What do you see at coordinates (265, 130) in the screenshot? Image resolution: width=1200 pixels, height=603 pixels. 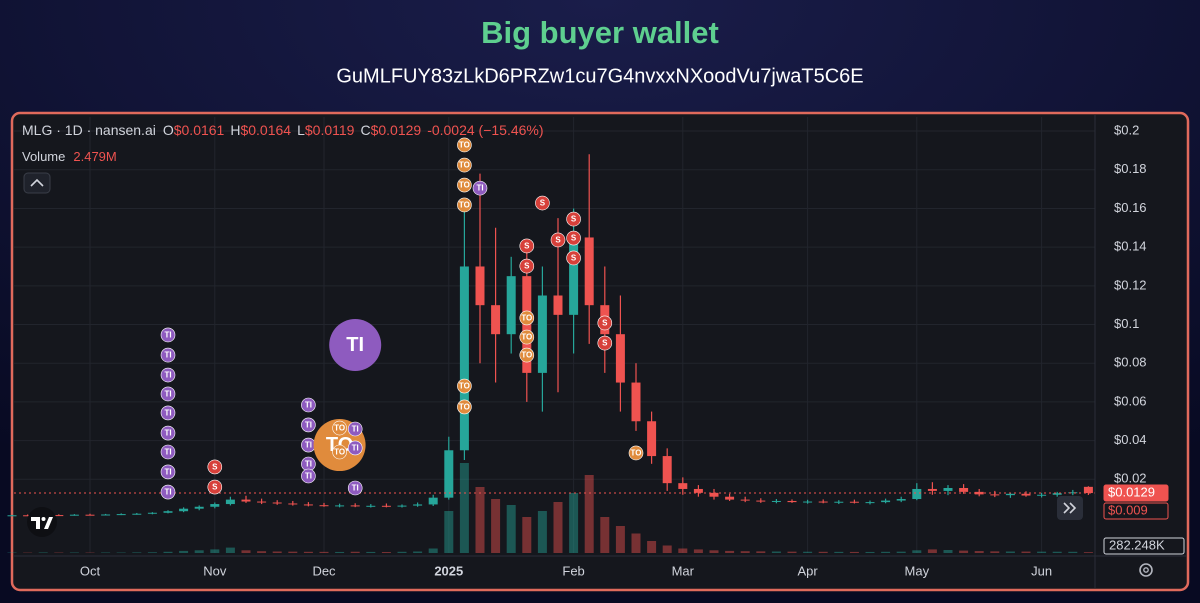 I see `ohlc-value: $0.0164` at bounding box center [265, 130].